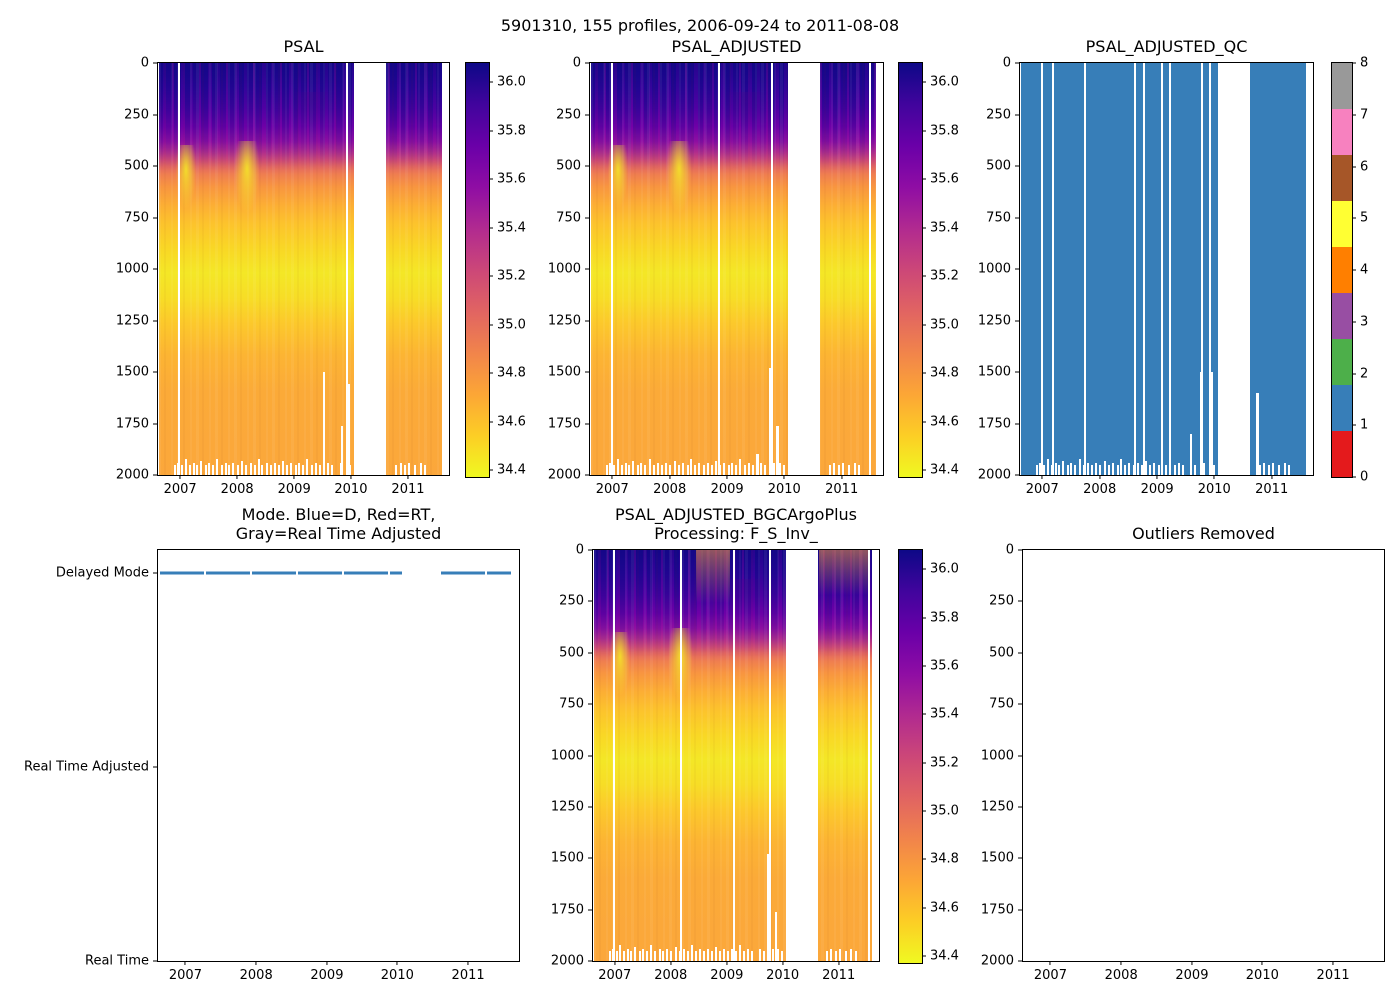 The image size is (1400, 1000). What do you see at coordinates (1233, 269) in the screenshot?
I see `data-gap` at bounding box center [1233, 269].